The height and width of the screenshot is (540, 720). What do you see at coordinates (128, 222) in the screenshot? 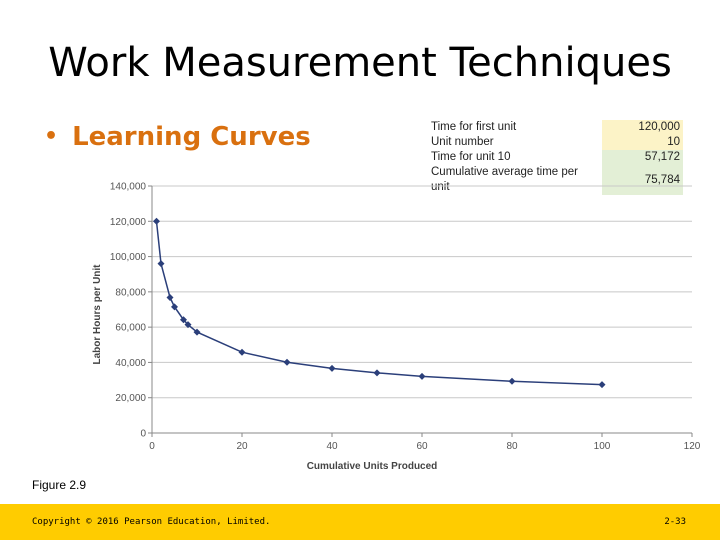
I see `y-tick-label: 120,000` at bounding box center [128, 222].